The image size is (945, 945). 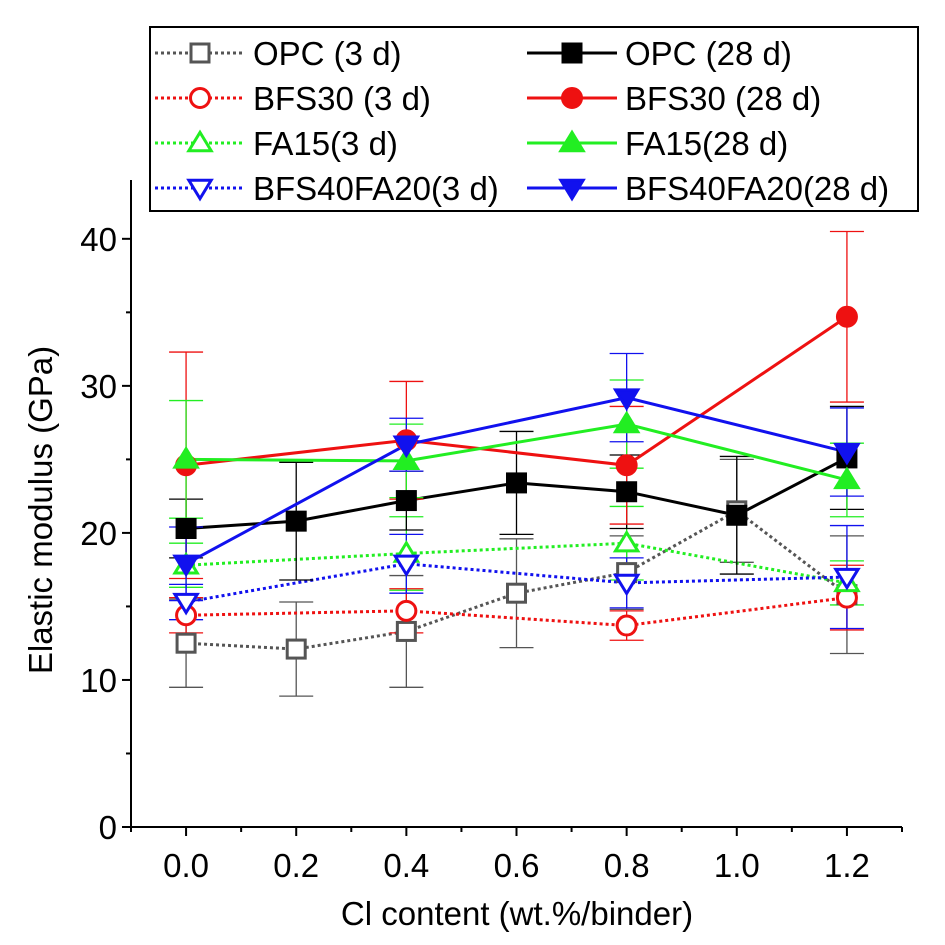 What do you see at coordinates (327, 53) in the screenshot?
I see `legend-label: OPC (3 d)` at bounding box center [327, 53].